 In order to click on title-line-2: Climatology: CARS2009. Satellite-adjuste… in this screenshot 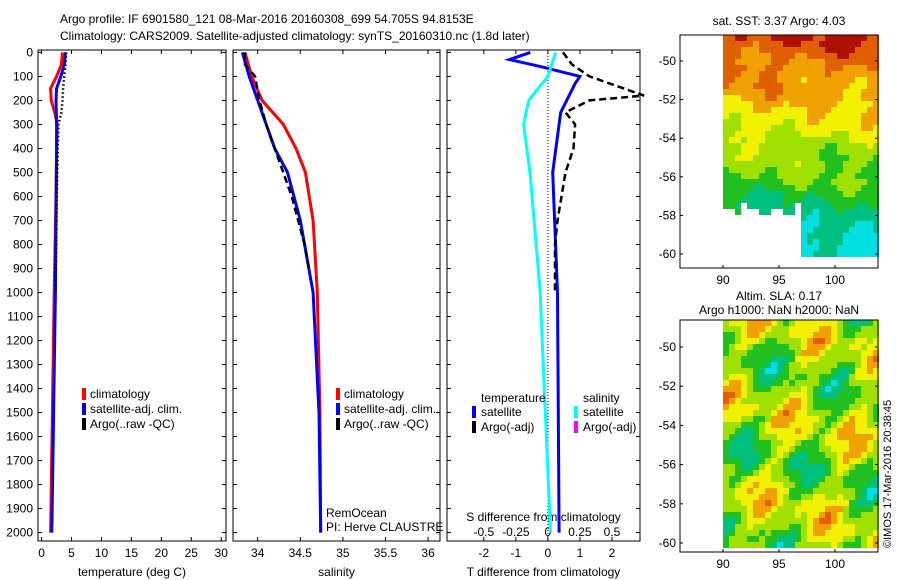, I will do `click(295, 36)`.